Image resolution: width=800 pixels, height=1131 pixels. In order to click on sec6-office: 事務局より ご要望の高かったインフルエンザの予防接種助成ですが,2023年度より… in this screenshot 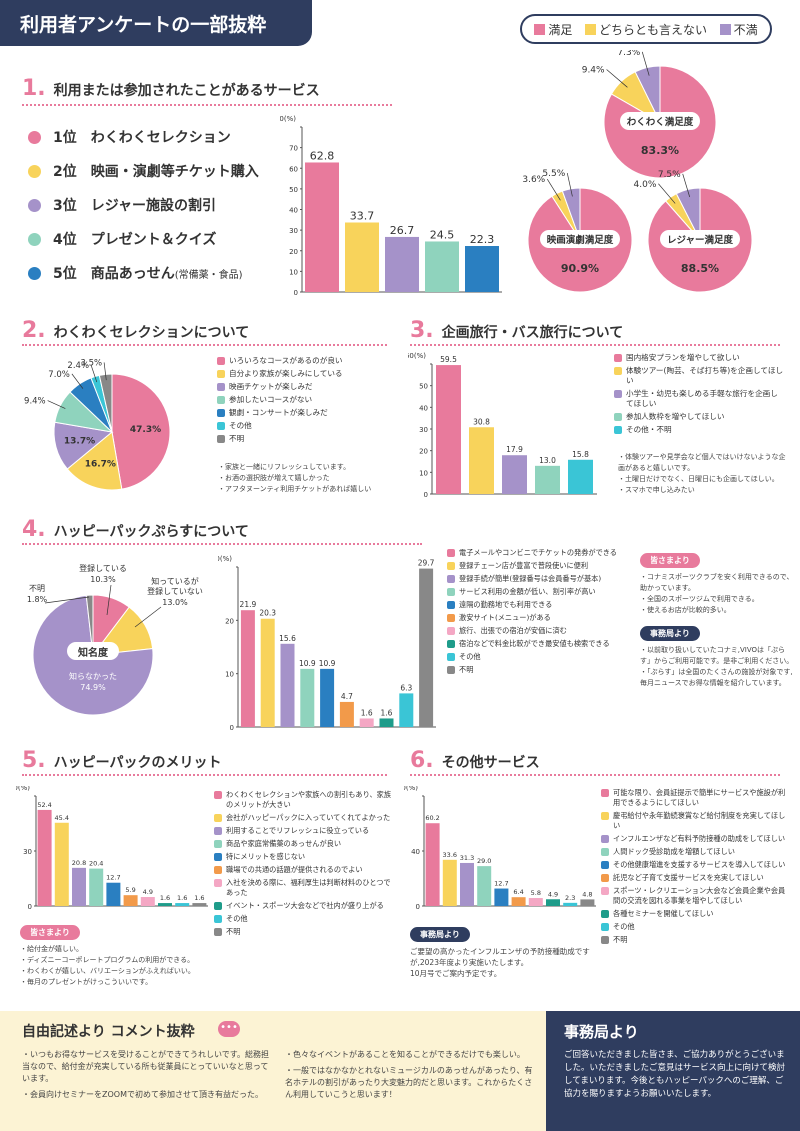, I will do `click(505, 950)`.